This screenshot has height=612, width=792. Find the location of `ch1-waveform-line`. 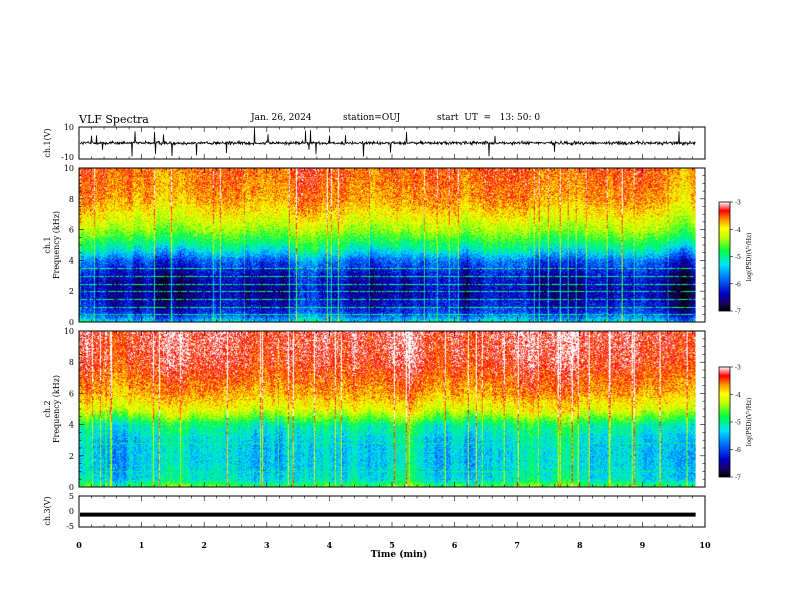

ch1-waveform-line is located at coordinates (387, 142).